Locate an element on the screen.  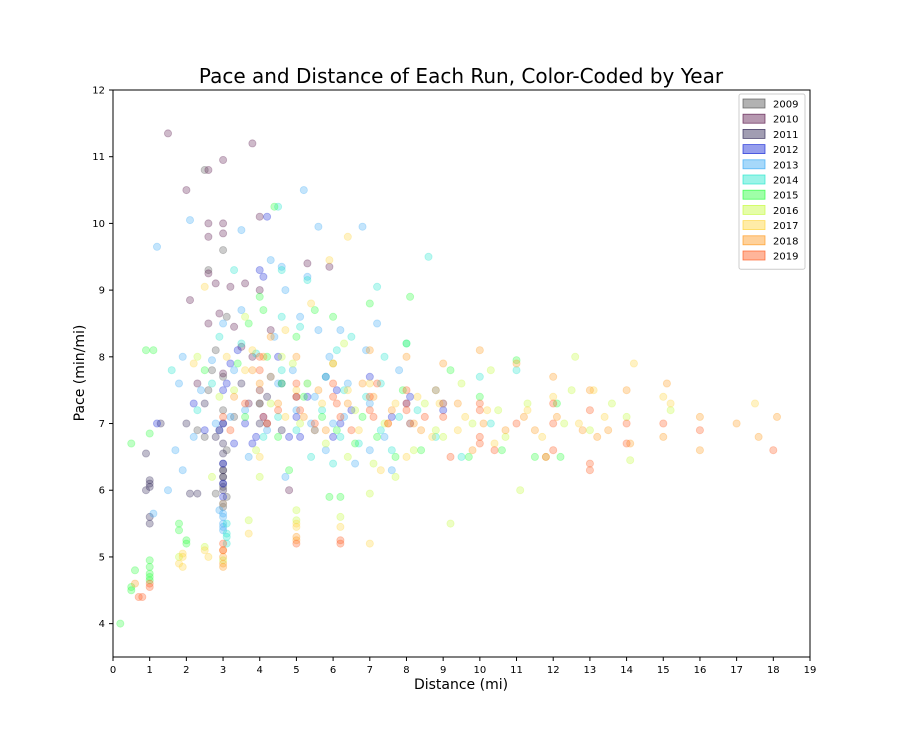
y-axis-label: Pace (min/mi) is located at coordinates (80, 373).